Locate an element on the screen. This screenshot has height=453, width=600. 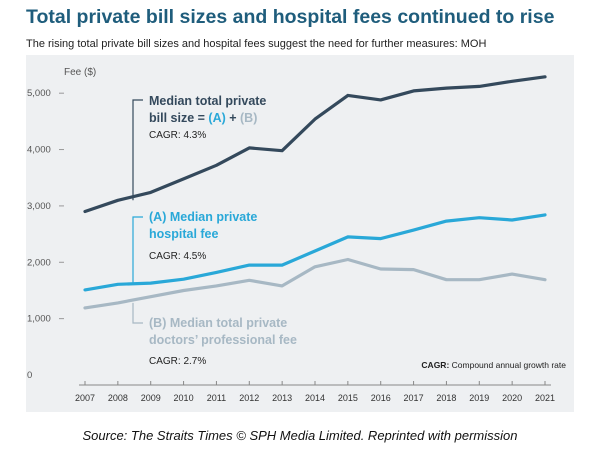
x-tick-label: 2017 is located at coordinates (414, 398).